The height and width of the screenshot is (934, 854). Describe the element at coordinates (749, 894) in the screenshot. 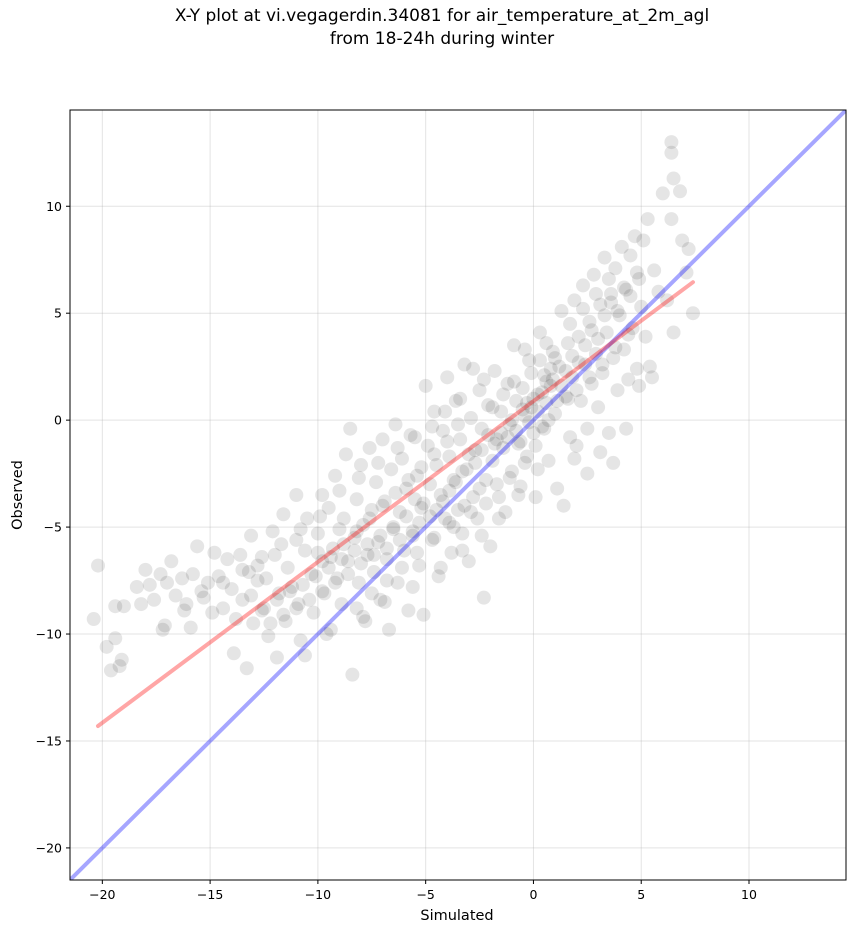

I see `x-tick-label: 10` at that location.